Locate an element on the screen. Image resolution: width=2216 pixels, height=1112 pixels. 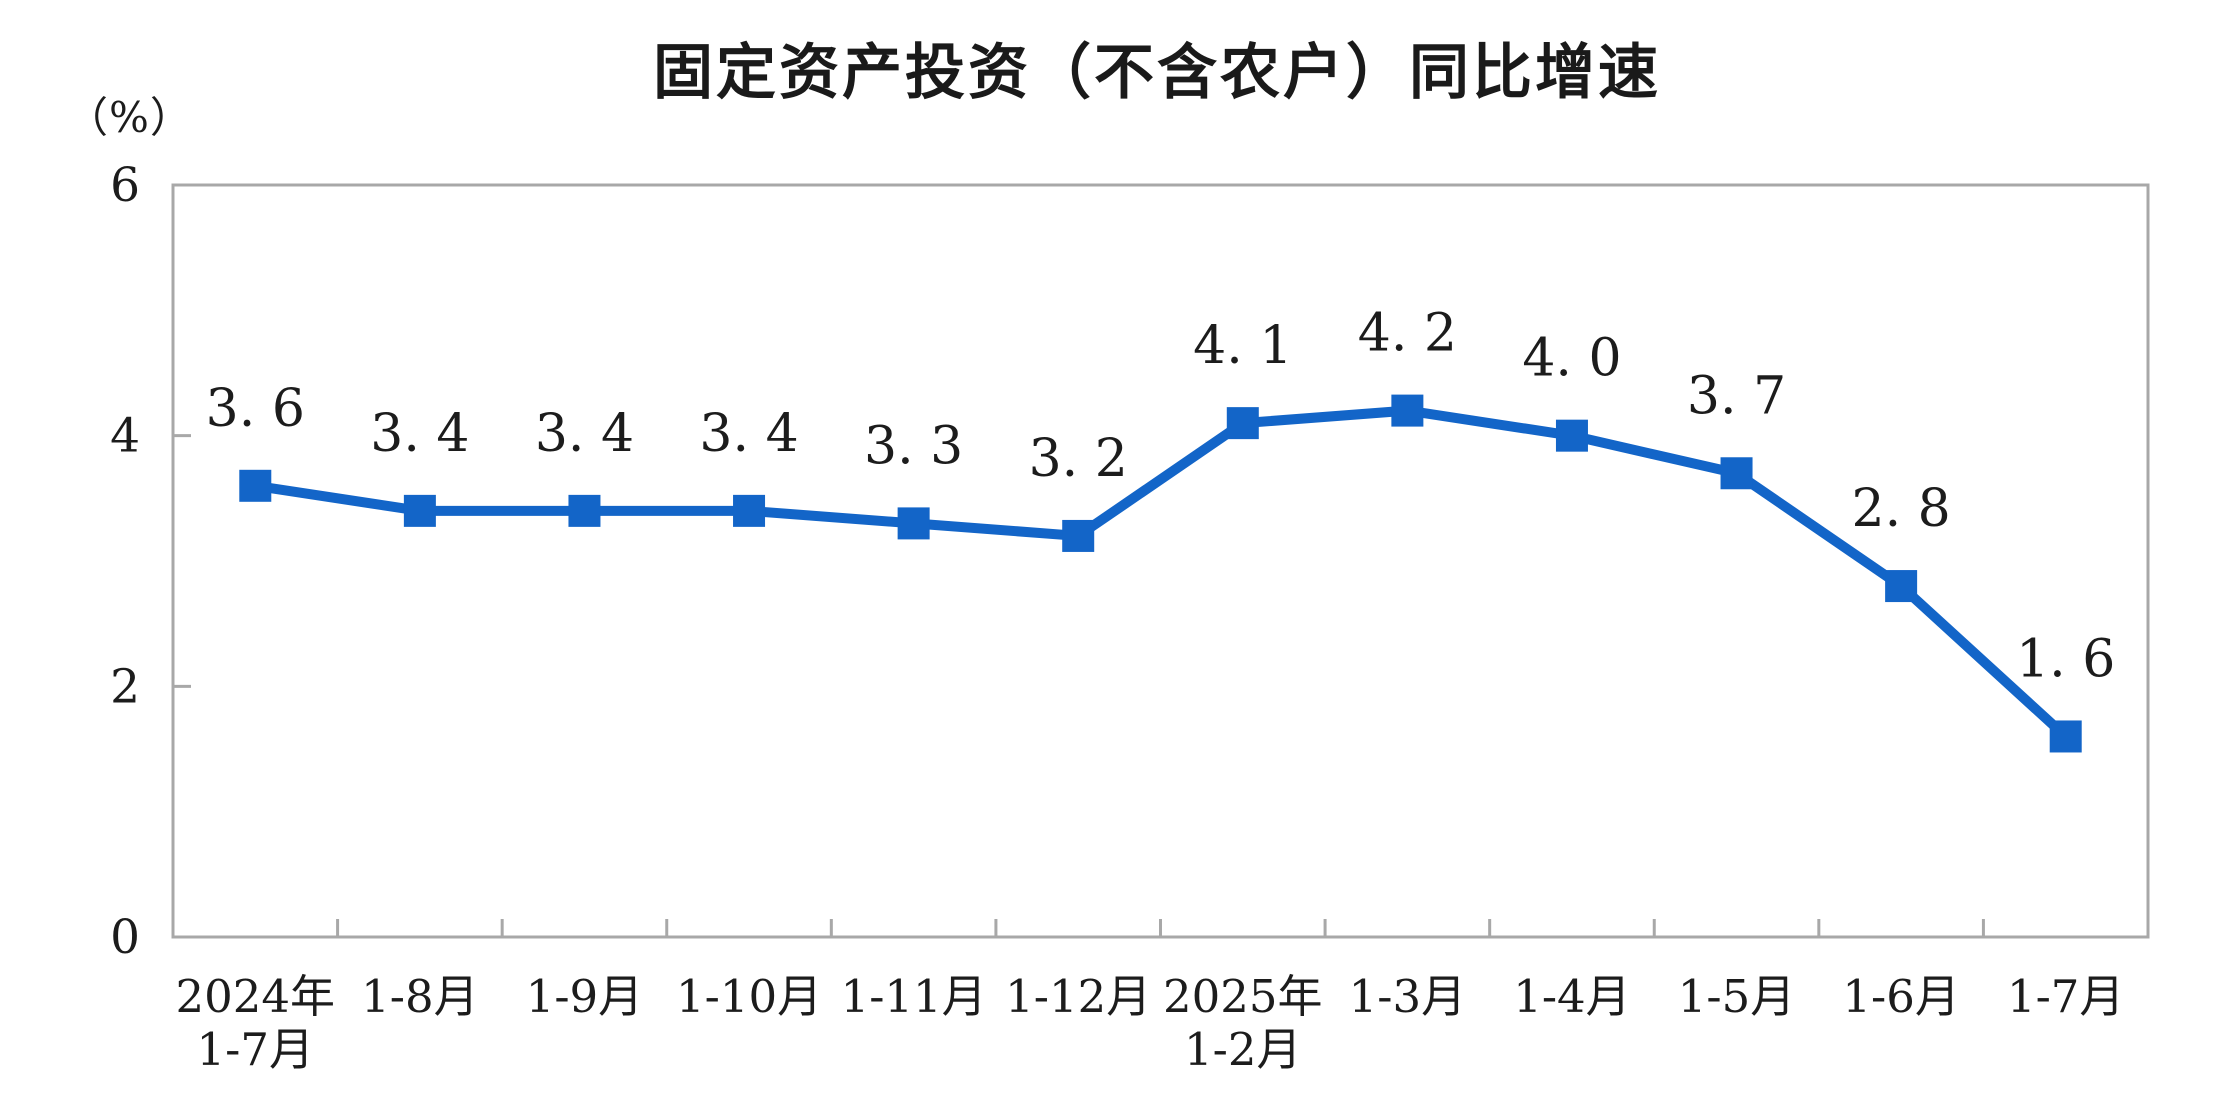
data-point-label: 4. 1 is located at coordinates (1242, 346).